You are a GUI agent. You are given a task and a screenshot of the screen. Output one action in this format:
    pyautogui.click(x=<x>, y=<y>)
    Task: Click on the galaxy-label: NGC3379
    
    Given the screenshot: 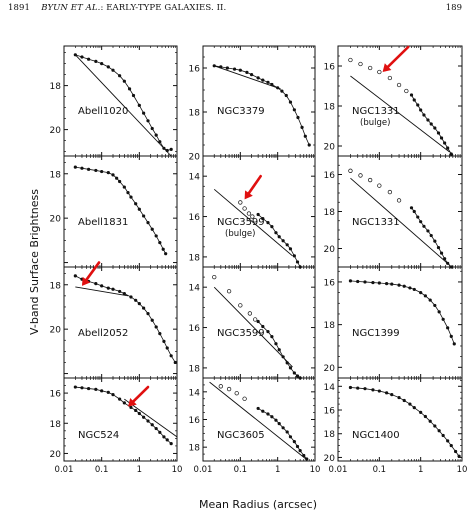 What is the action you would take?
    pyautogui.click(x=241, y=111)
    